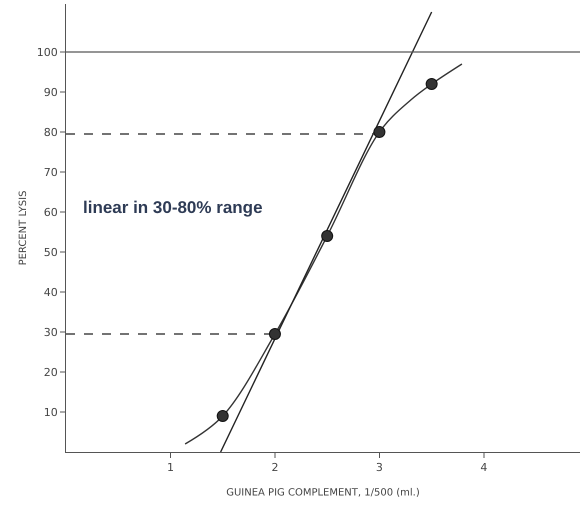  I want to click on y-tick-label: 30, so click(51, 332).